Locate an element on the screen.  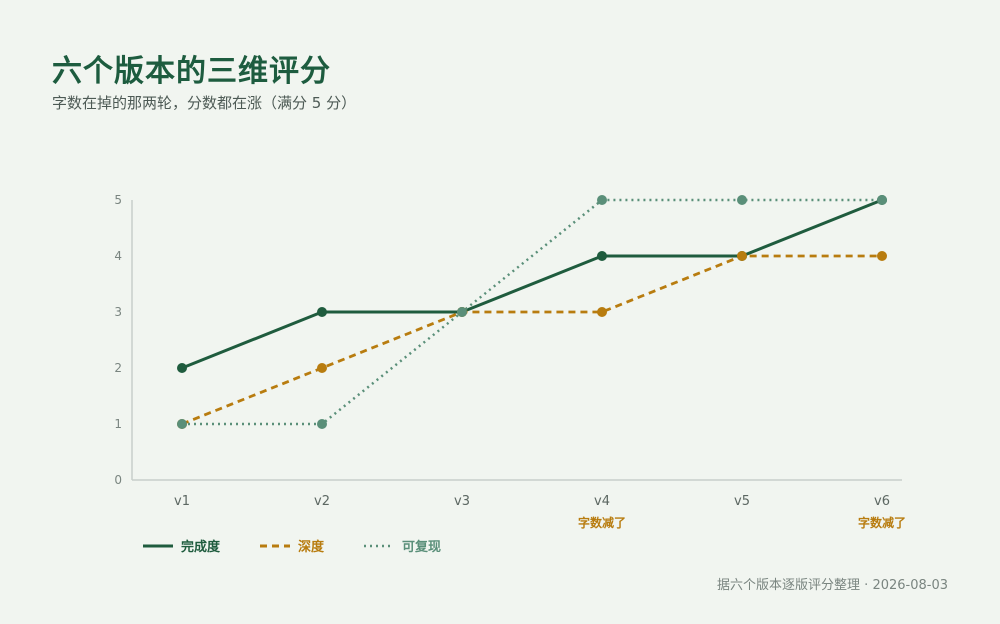
y-tick-label: 2 is located at coordinates (118, 368).